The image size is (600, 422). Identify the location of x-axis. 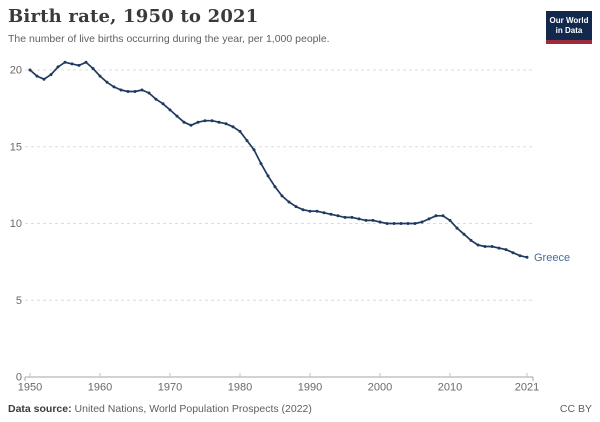
(279, 377).